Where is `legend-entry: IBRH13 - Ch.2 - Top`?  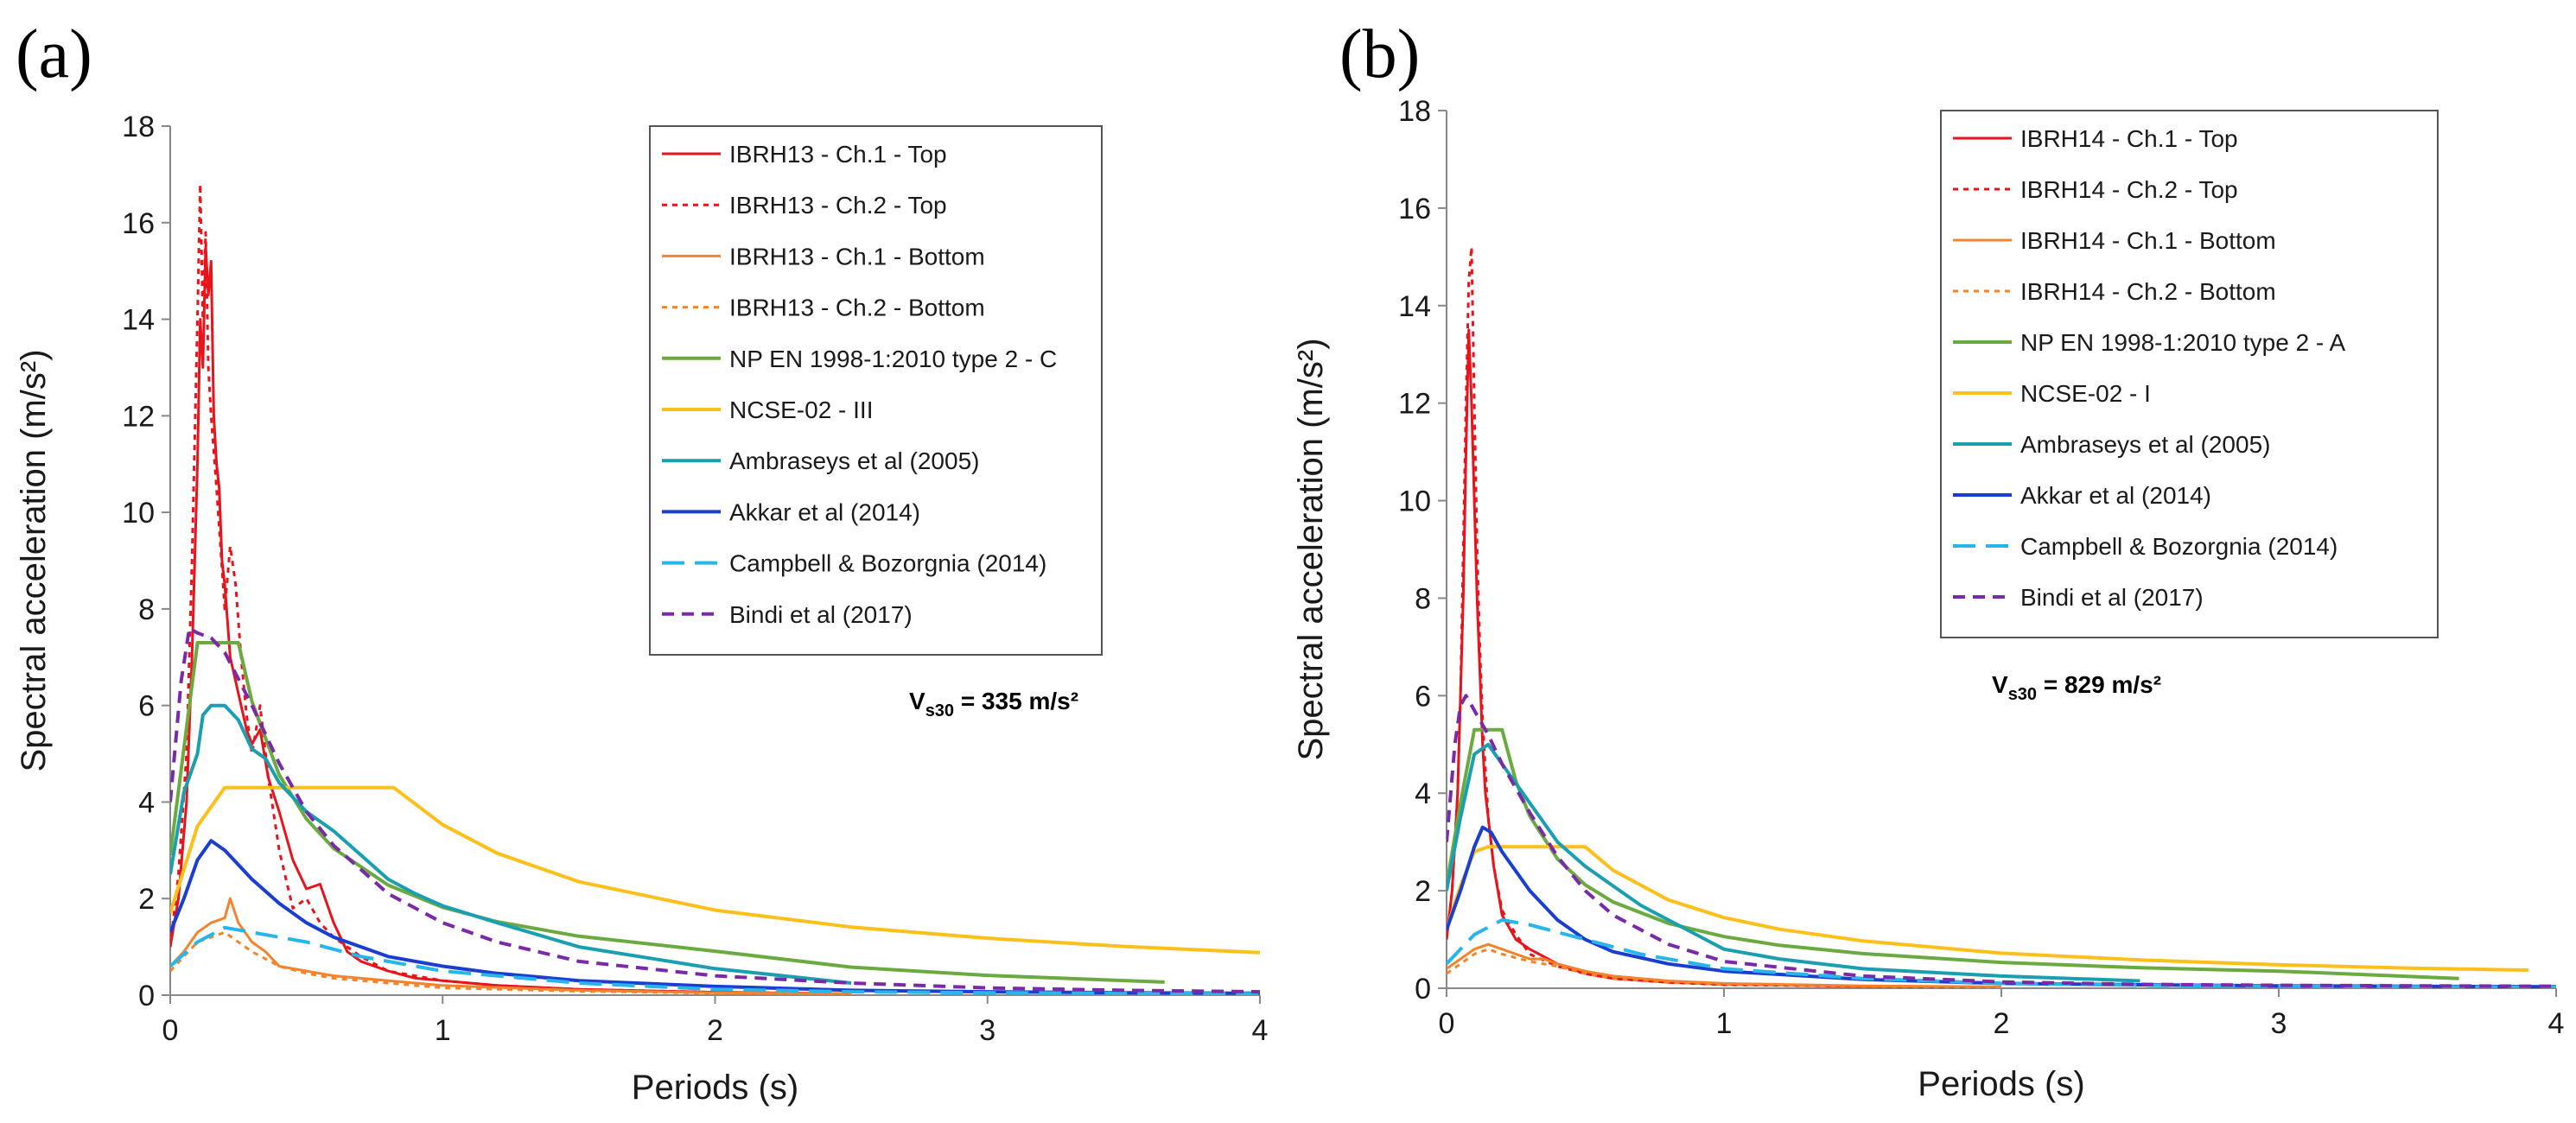 legend-entry: IBRH13 - Ch.2 - Top is located at coordinates (838, 205).